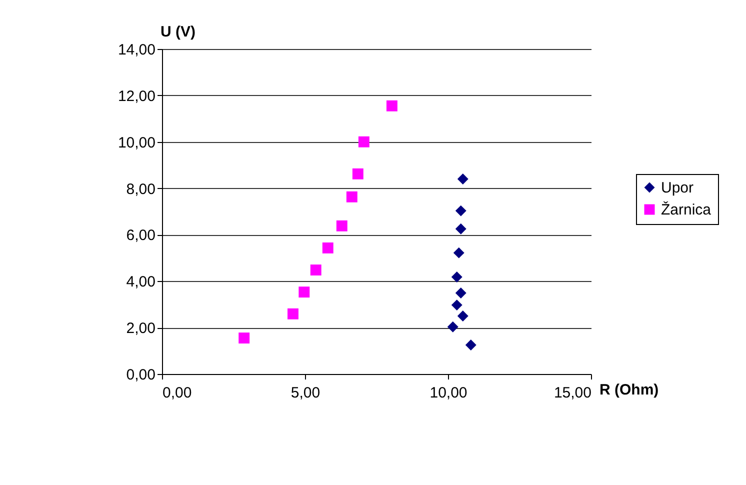 The image size is (746, 485). I want to click on x-axis-title: R (Ohm), so click(629, 390).